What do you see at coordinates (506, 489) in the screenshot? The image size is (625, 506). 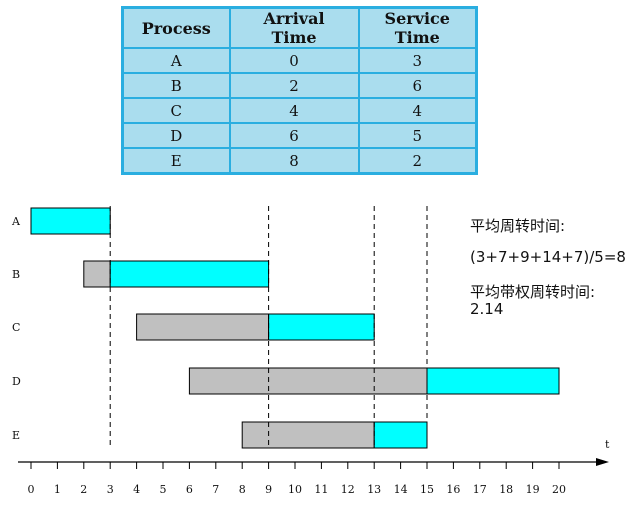 I see `x-tick-label-18: 18` at bounding box center [506, 489].